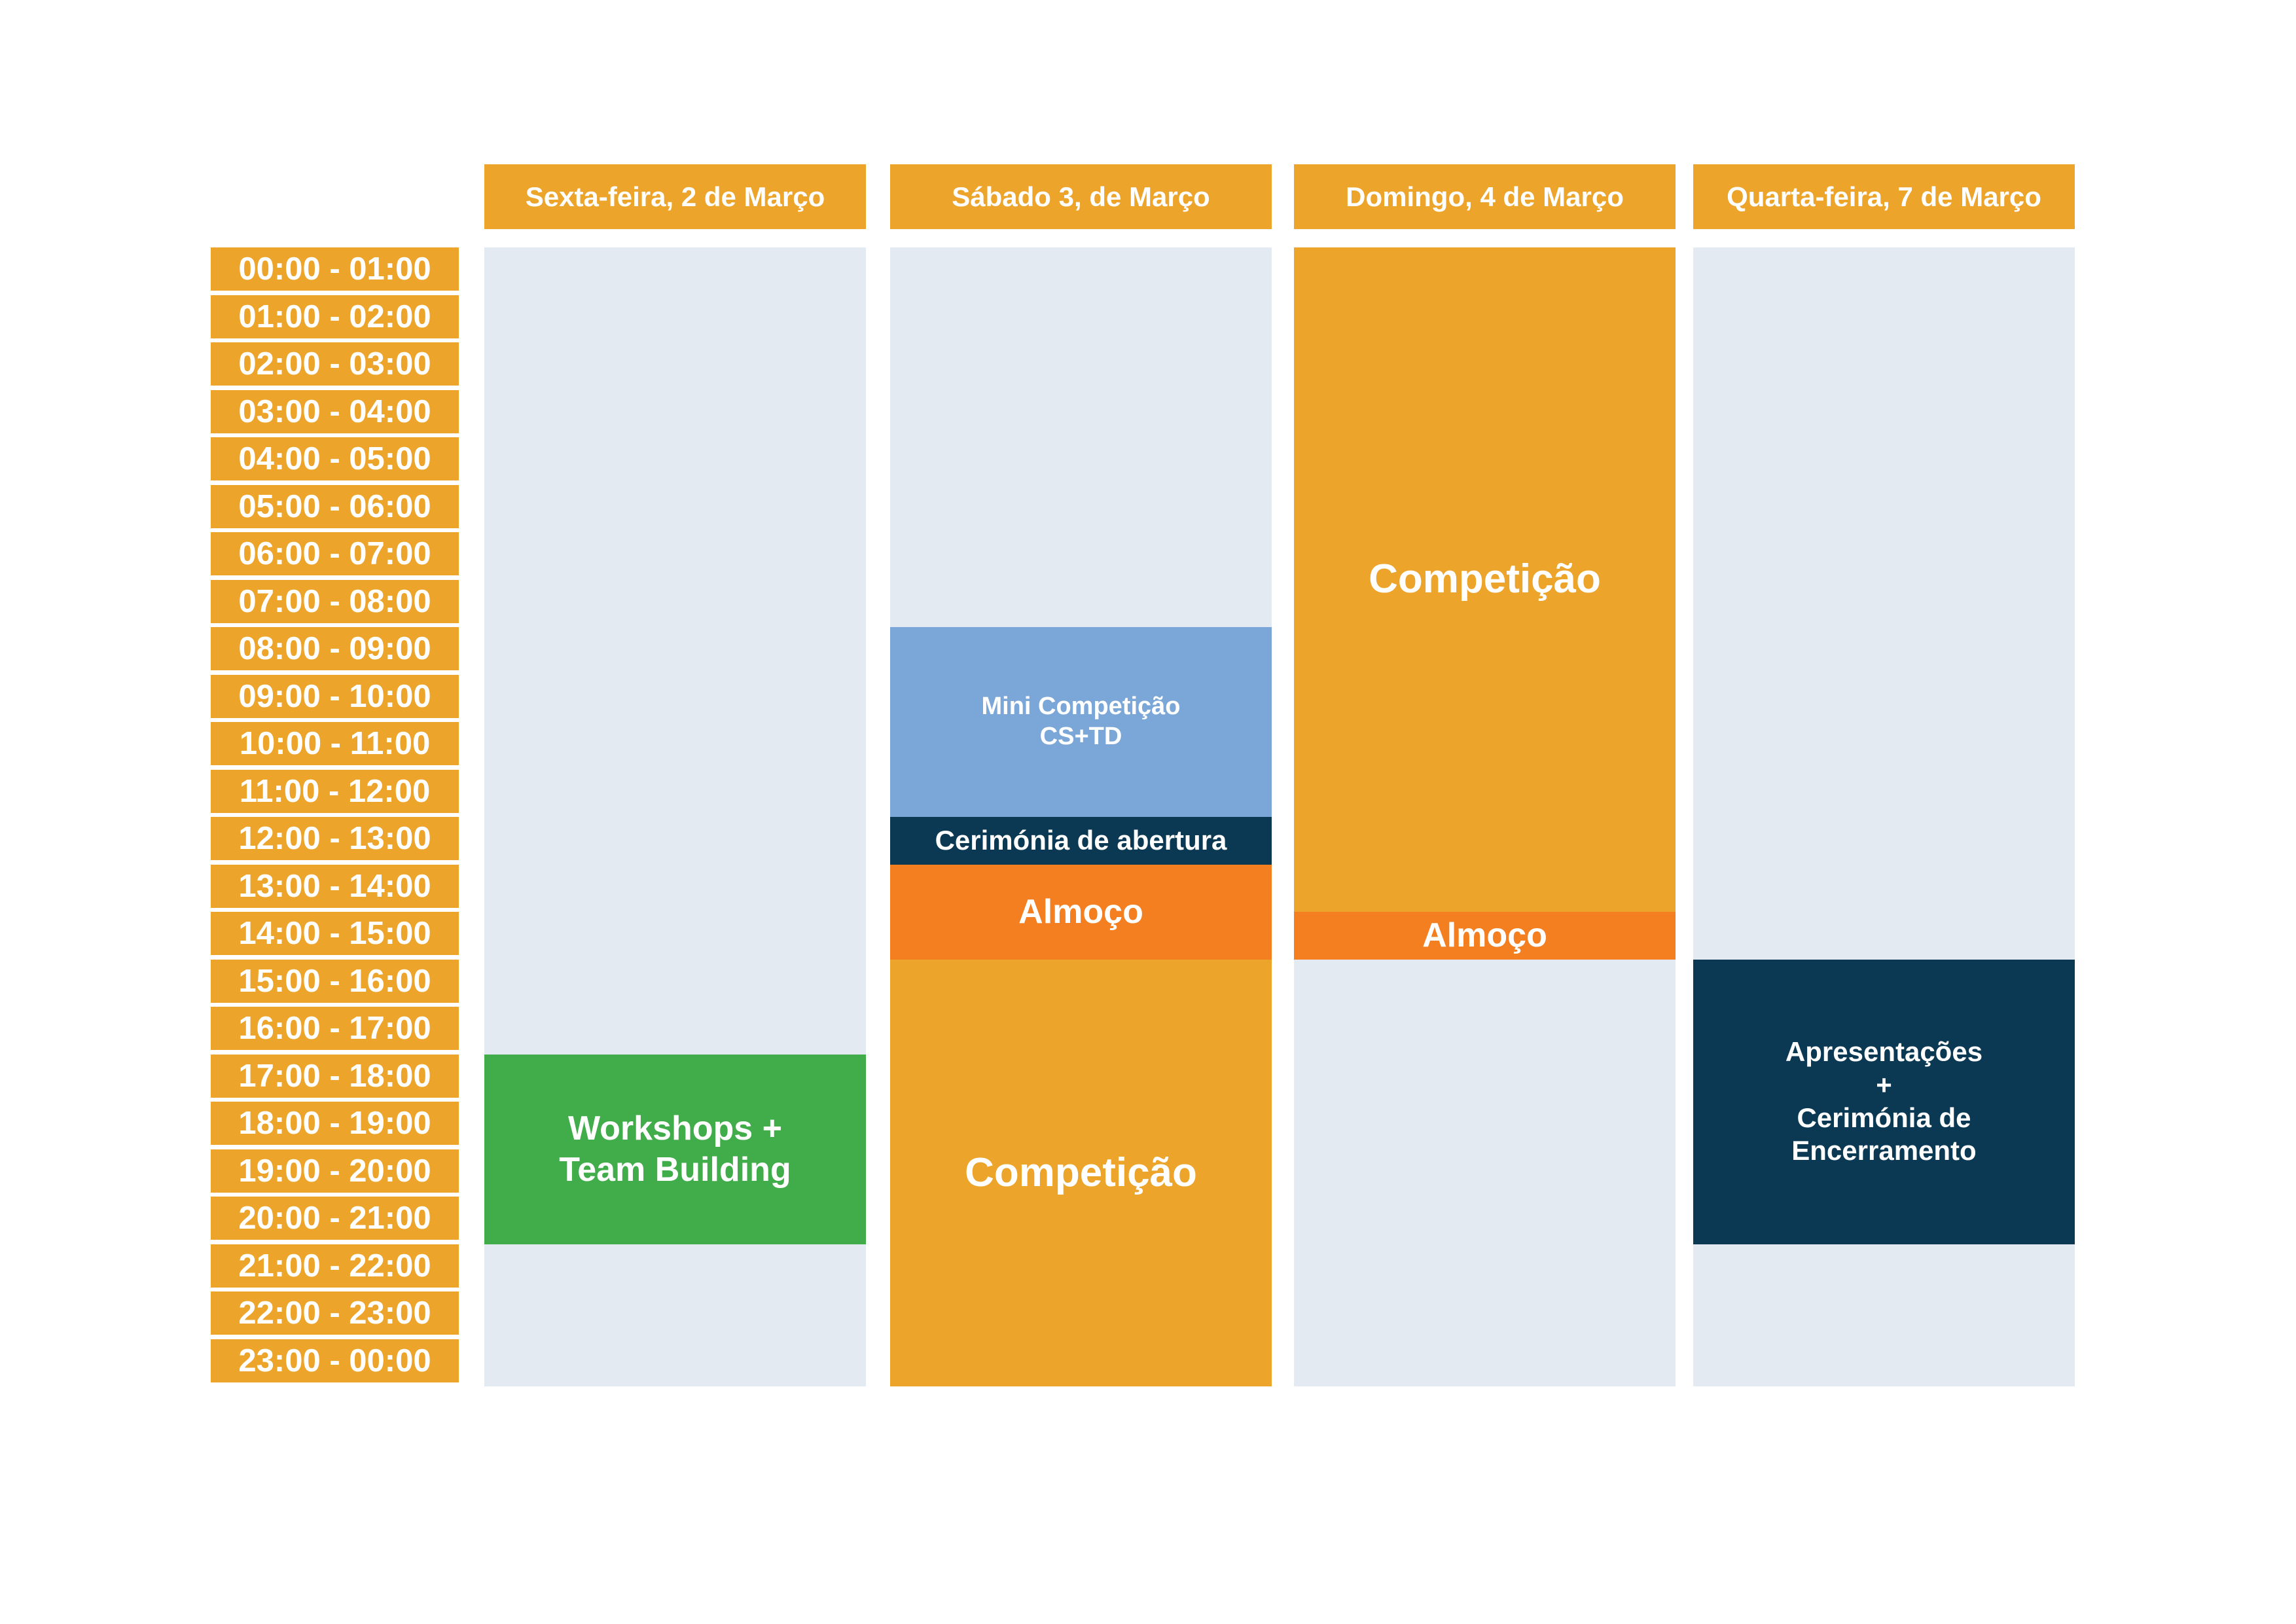 The height and width of the screenshot is (1624, 2296). Describe the element at coordinates (335, 316) in the screenshot. I see `time-slot-label: 01:00 - 02:00` at that location.